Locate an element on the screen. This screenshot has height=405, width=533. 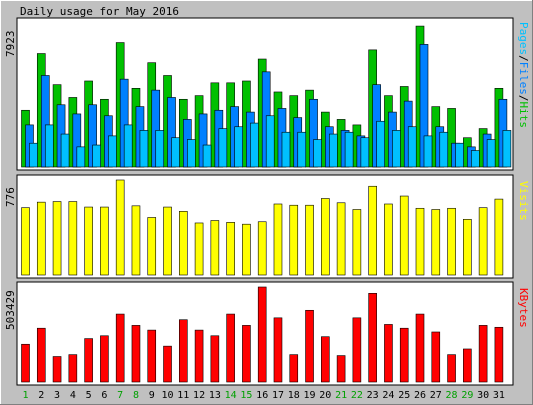
day-label-3: 3 is located at coordinates (57, 395).